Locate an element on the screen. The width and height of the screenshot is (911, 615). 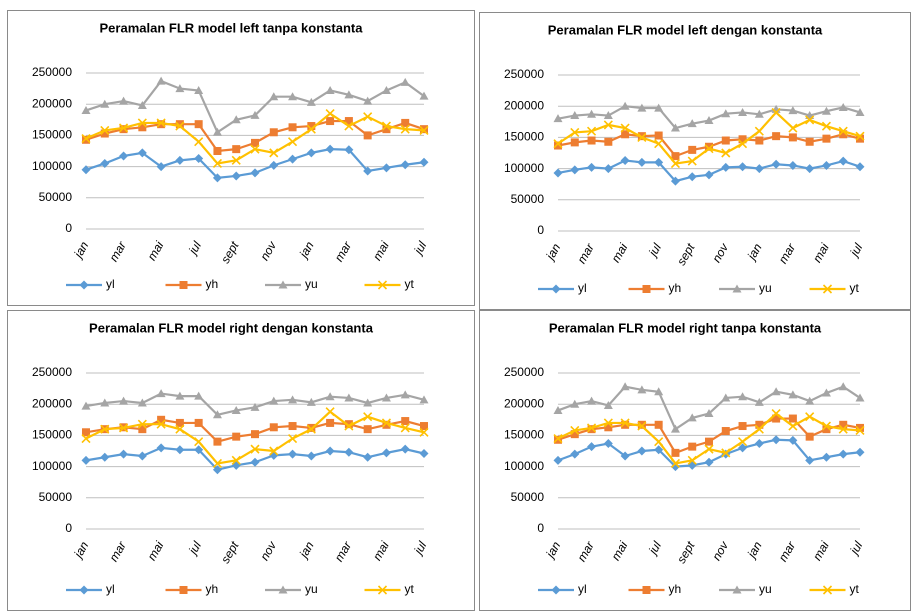
x-tick-label: sept is located at coordinates (230, 252).